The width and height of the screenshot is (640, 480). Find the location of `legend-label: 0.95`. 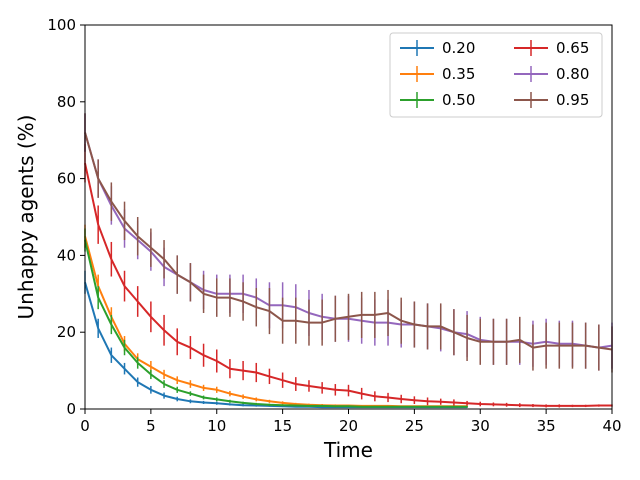

legend-label: 0.95 is located at coordinates (572, 100).